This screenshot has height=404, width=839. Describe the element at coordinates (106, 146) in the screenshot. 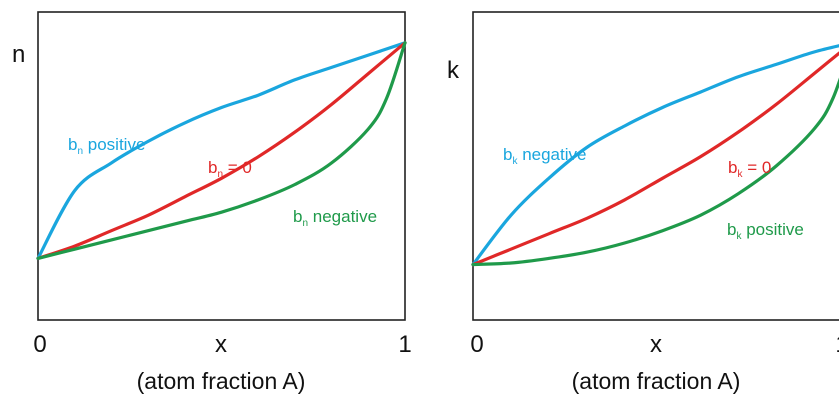

I see `series-label-1: bn positive` at that location.